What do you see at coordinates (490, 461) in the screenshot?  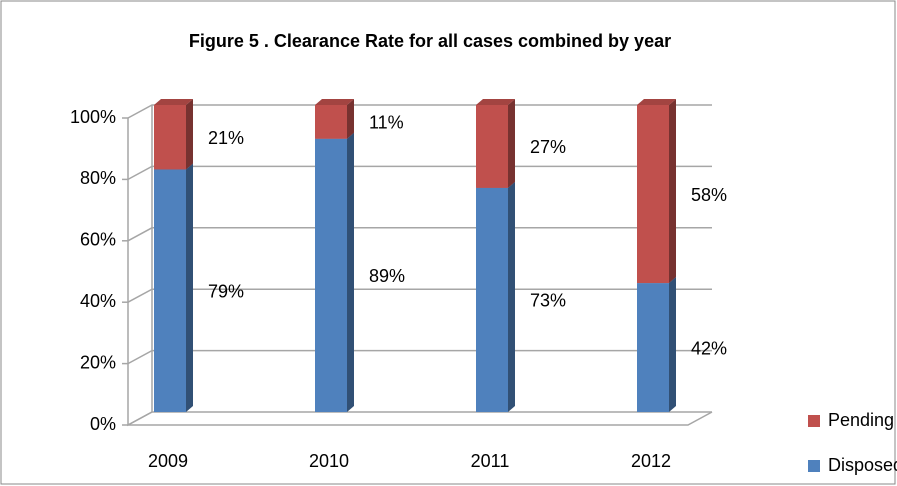 I see `x-tick-label: 2011` at bounding box center [490, 461].